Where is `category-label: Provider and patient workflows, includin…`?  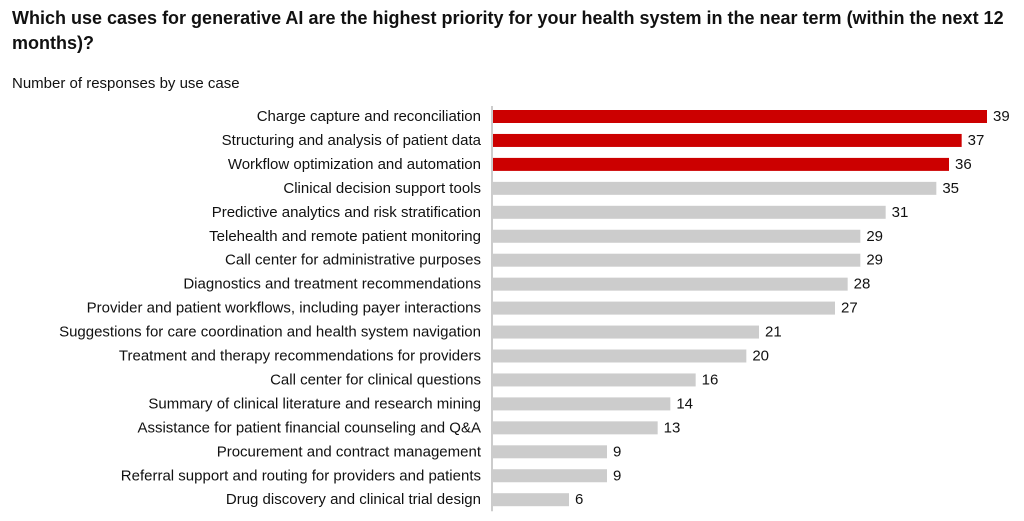 category-label: Provider and patient workflows, includin… is located at coordinates (284, 308).